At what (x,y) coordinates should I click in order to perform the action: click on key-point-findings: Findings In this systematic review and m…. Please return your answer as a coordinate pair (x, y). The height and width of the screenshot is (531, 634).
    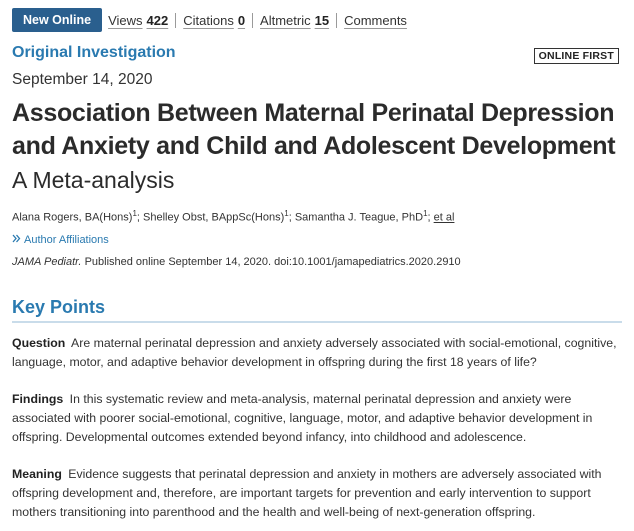
    Looking at the image, I should click on (318, 418).